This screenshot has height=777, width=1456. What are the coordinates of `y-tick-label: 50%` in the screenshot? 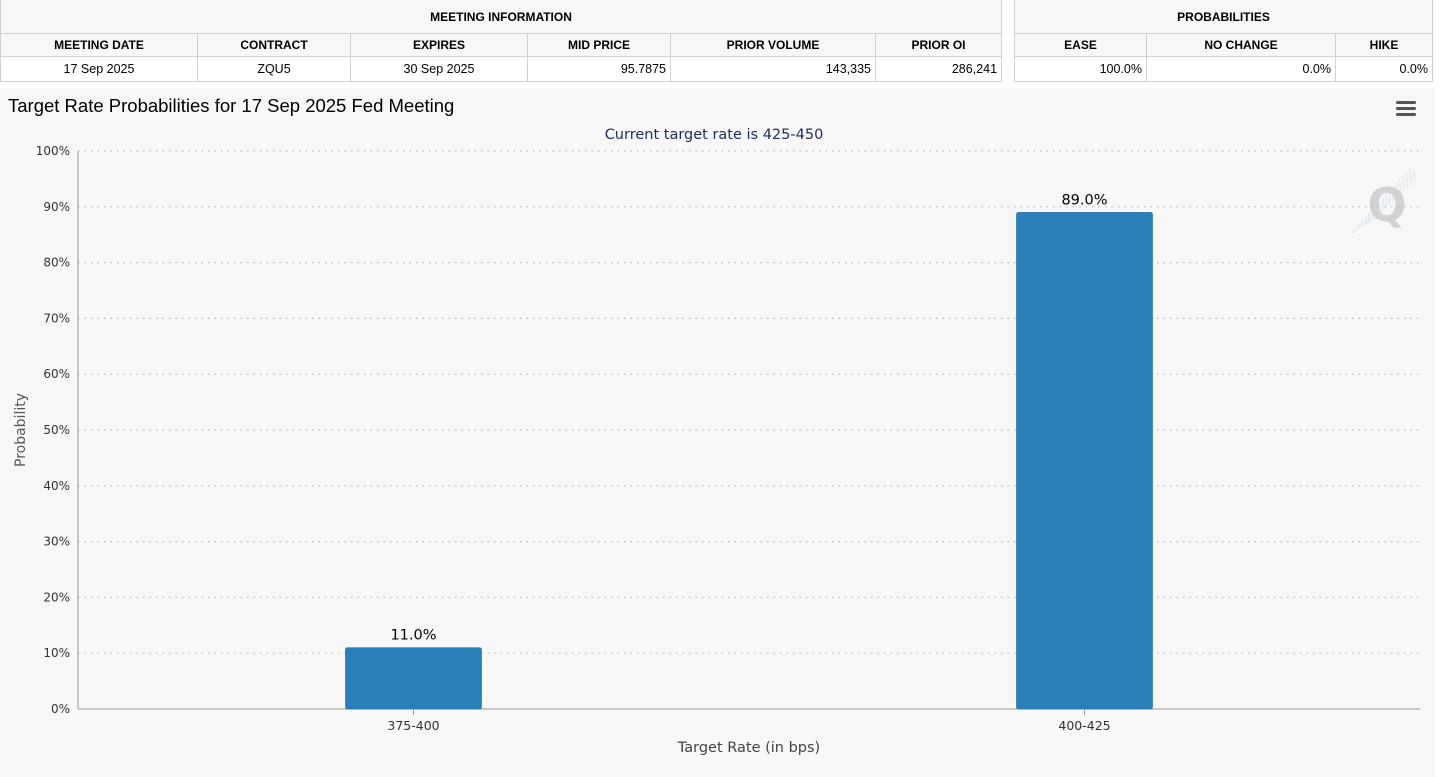 It's located at (56, 430).